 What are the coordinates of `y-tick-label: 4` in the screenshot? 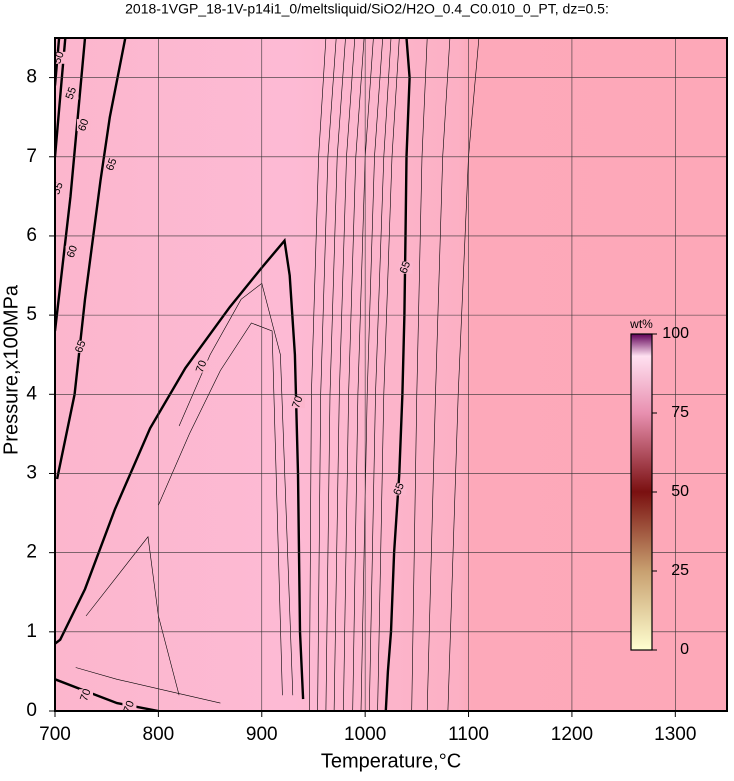 It's located at (31, 393).